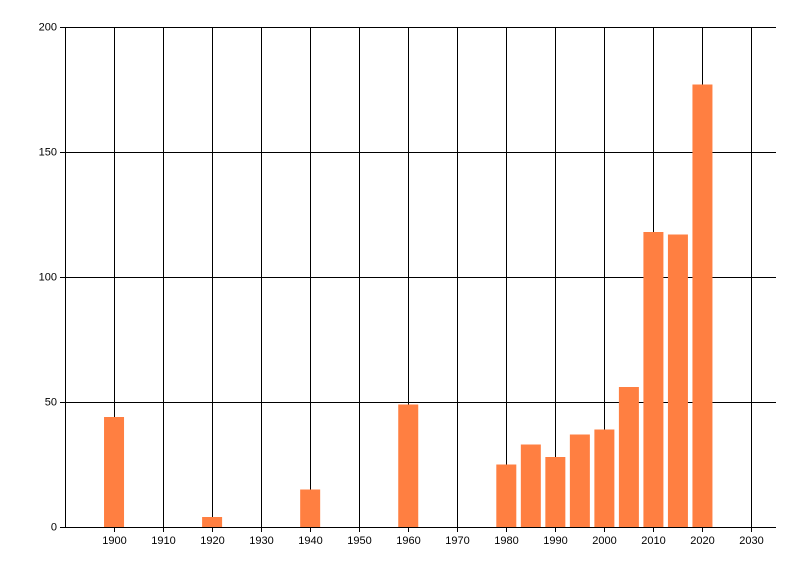  Describe the element at coordinates (163, 541) in the screenshot. I see `x-tick-label: 1910` at that location.